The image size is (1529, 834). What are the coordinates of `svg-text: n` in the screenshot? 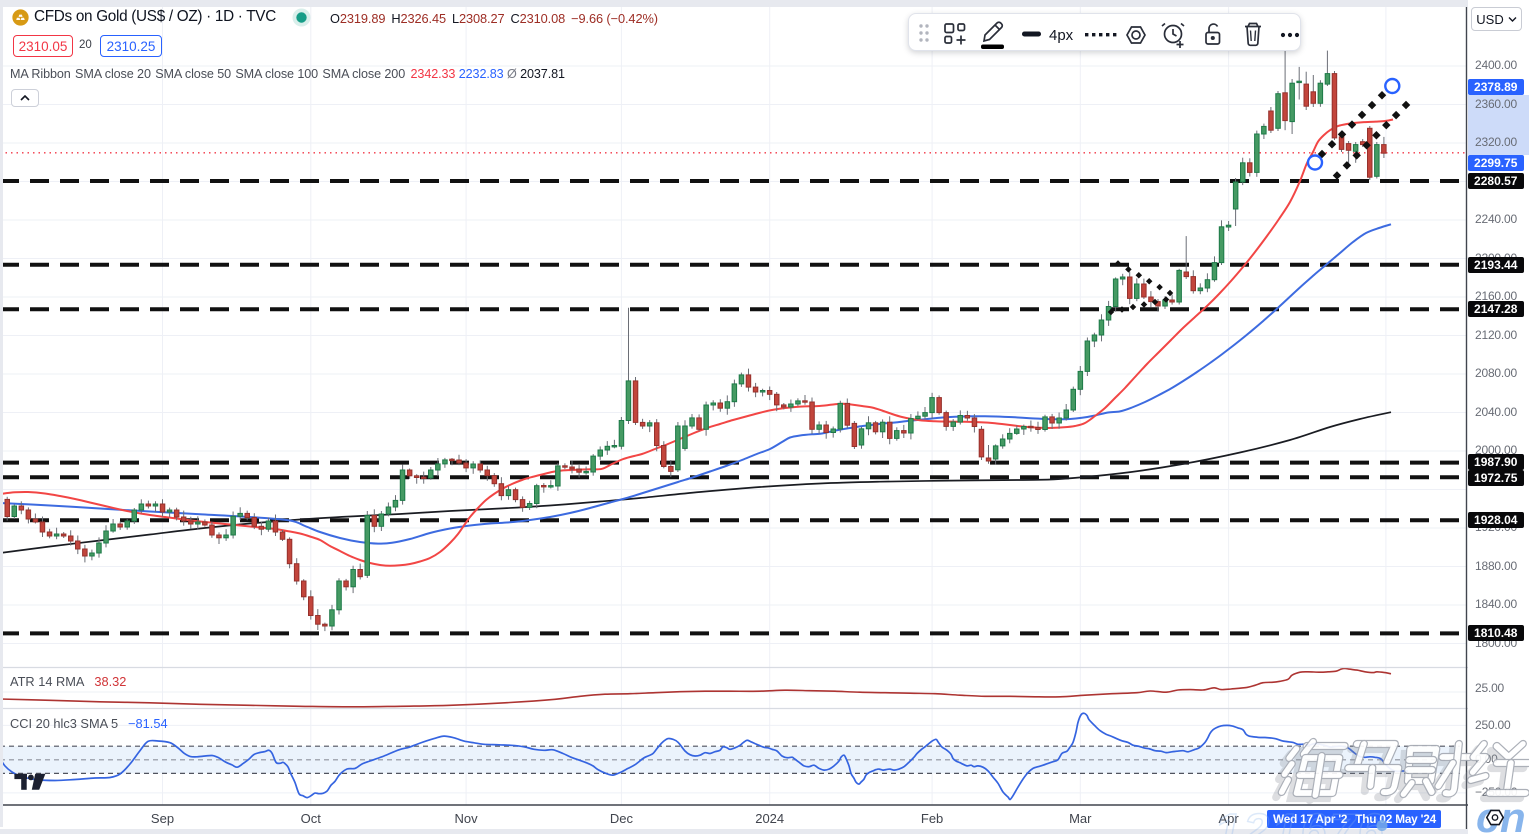 It's located at (1513, 814).